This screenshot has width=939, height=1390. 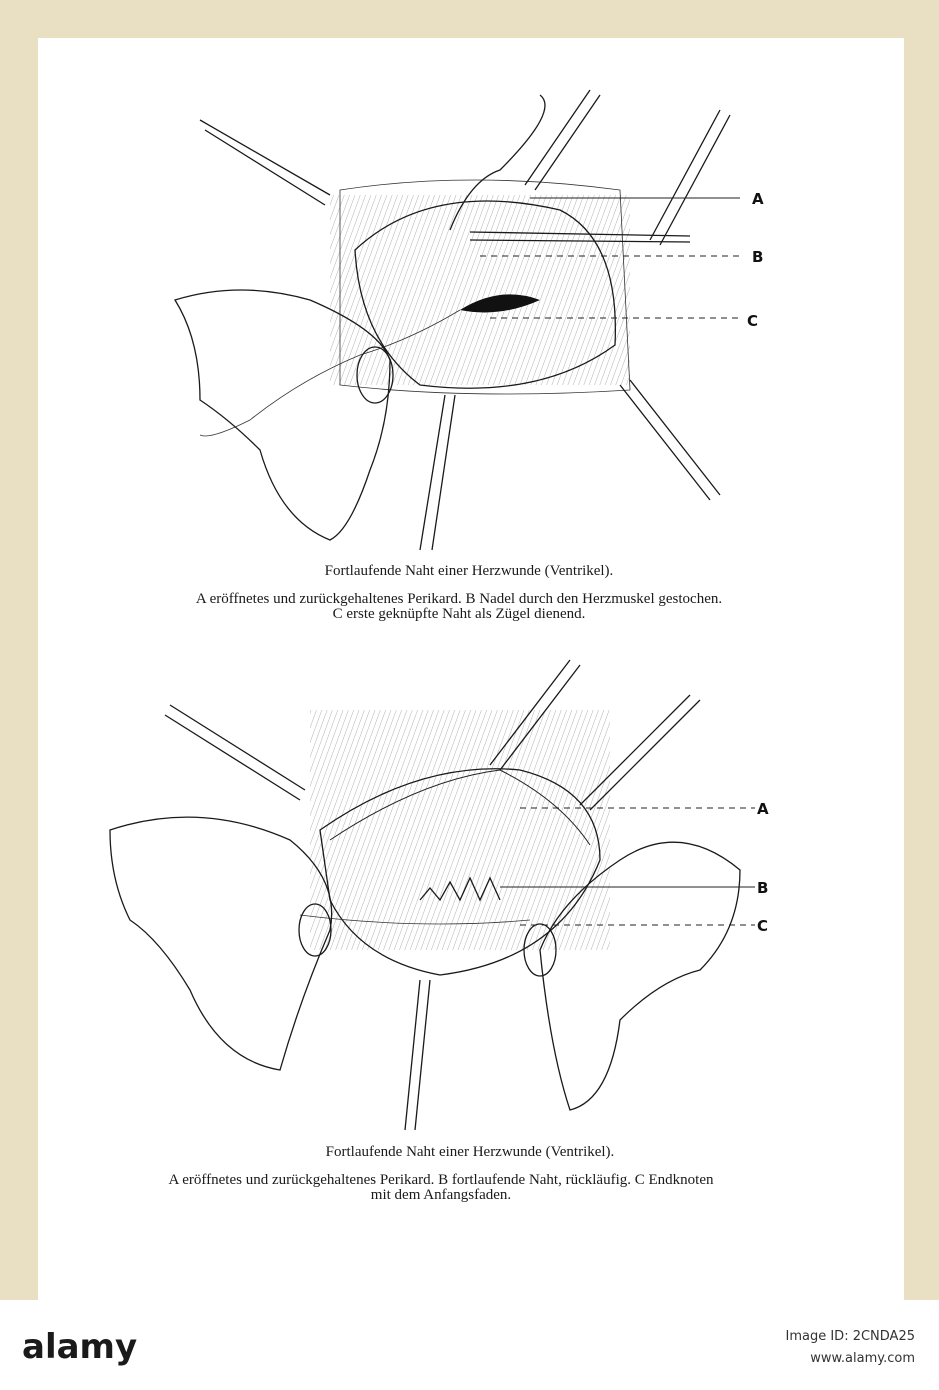 I want to click on watermark-url: www.alamy.com, so click(x=862, y=1358).